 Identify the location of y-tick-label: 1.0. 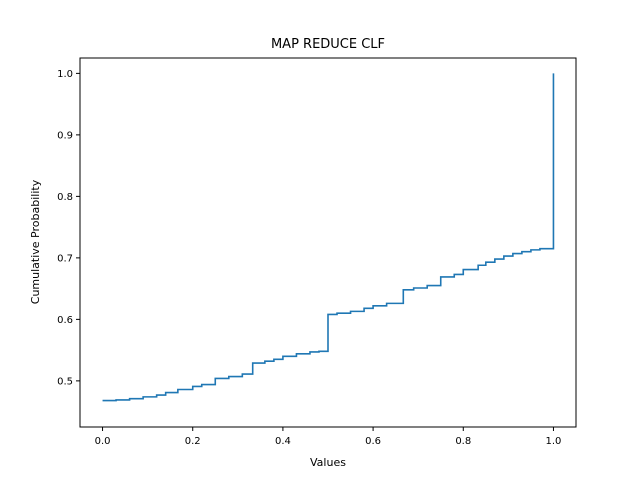
(65, 74).